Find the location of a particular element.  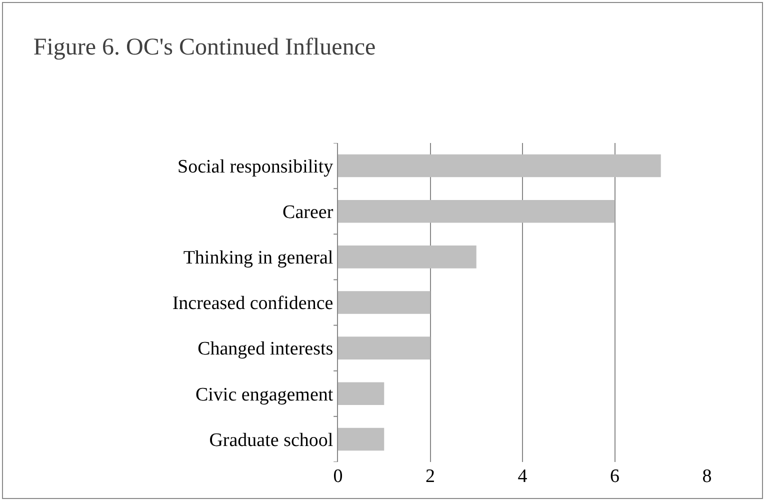

x-tick-label: 8 is located at coordinates (707, 476).